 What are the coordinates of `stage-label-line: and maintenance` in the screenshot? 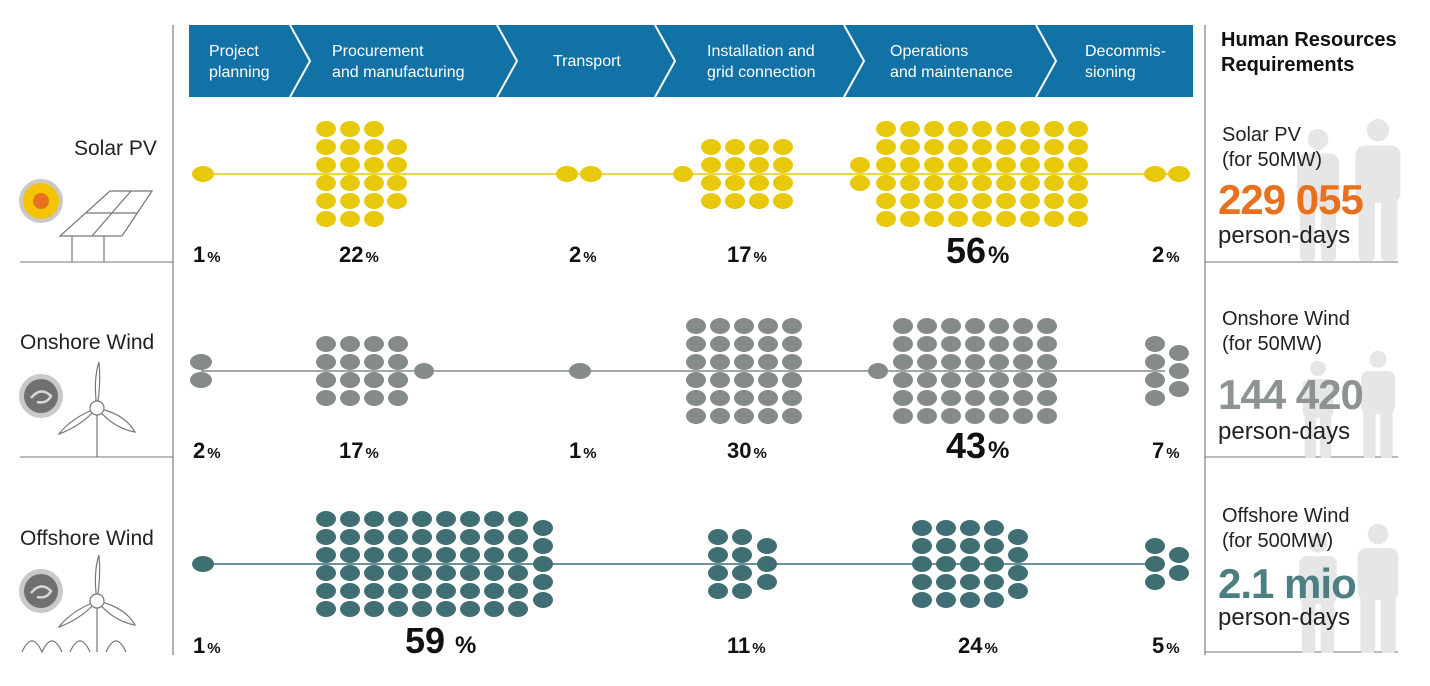 It's located at (951, 72).